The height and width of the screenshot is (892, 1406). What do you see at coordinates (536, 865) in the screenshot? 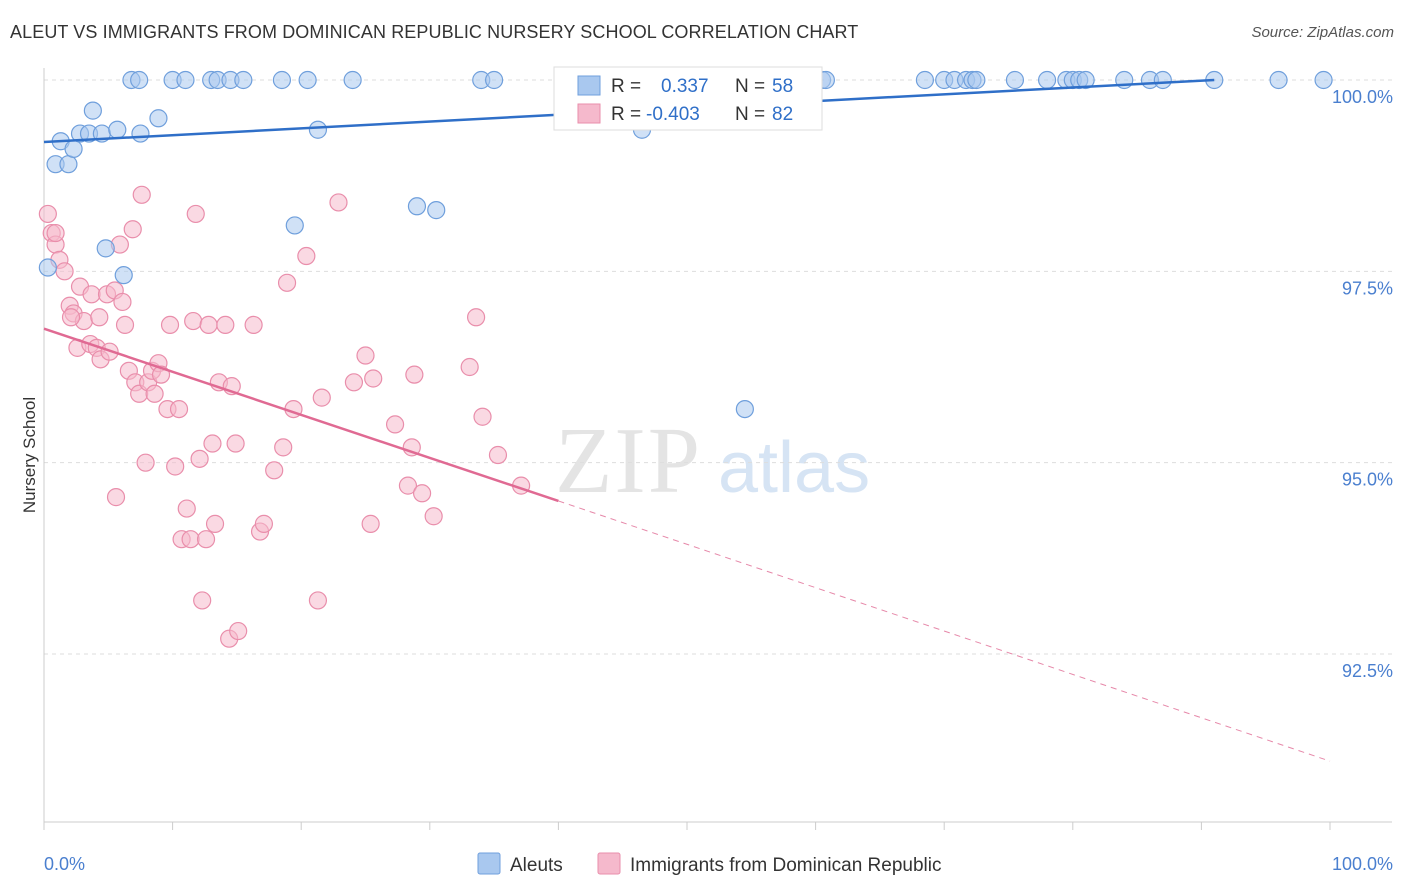
I see `legend-label-aleuts: Aleuts` at bounding box center [536, 865].